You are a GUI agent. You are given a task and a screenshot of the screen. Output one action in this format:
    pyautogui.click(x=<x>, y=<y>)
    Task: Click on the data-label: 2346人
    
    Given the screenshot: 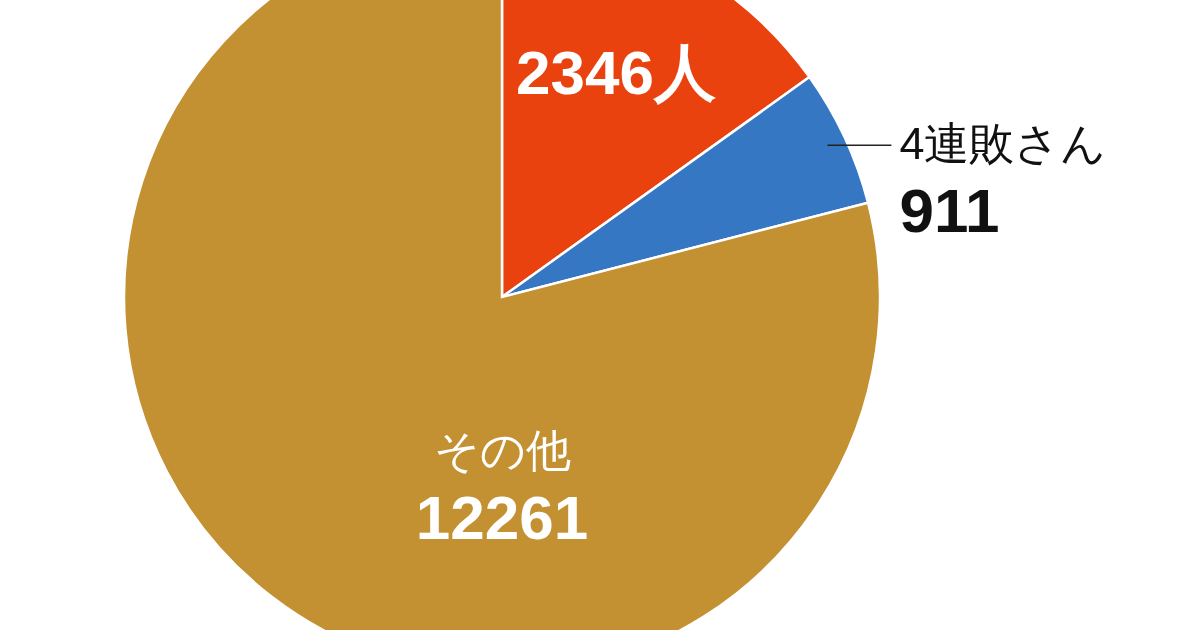 What is the action you would take?
    pyautogui.click(x=616, y=73)
    